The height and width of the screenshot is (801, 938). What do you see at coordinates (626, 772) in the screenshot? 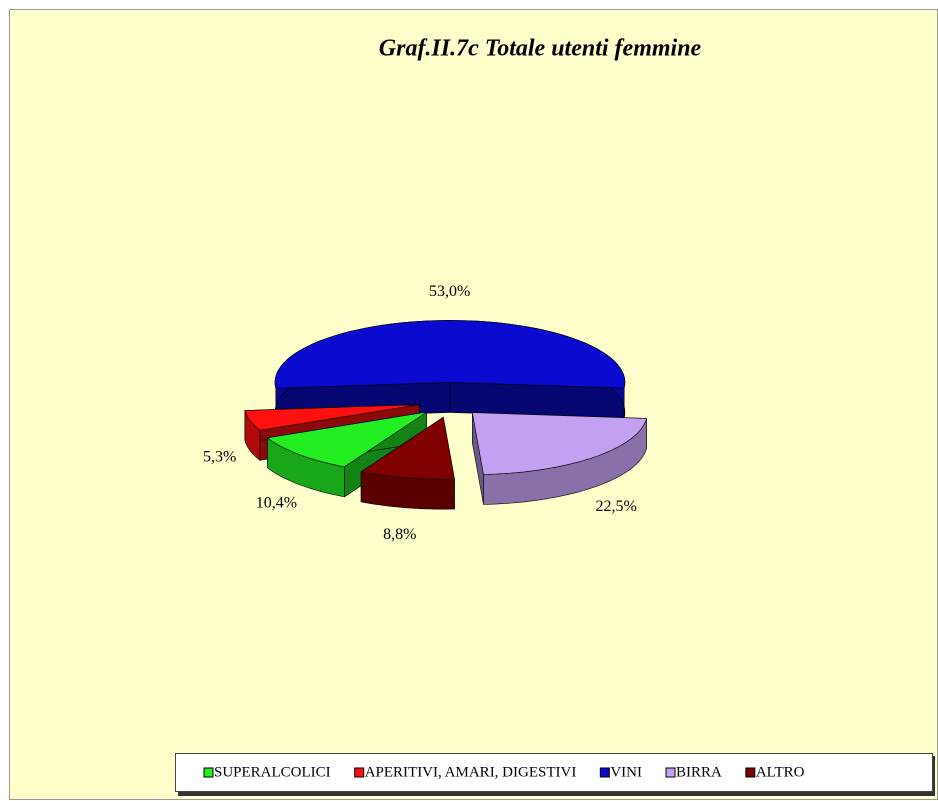
I see `legend-label: VINI` at bounding box center [626, 772].